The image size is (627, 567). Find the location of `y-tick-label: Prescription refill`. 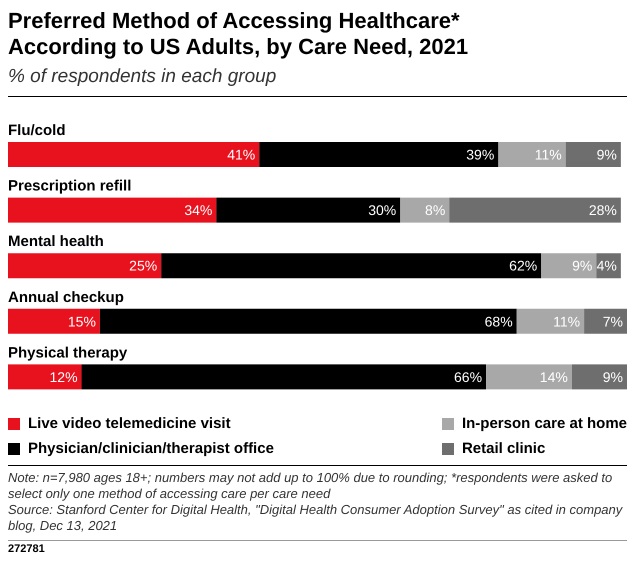

y-tick-label: Prescription refill is located at coordinates (70, 186).